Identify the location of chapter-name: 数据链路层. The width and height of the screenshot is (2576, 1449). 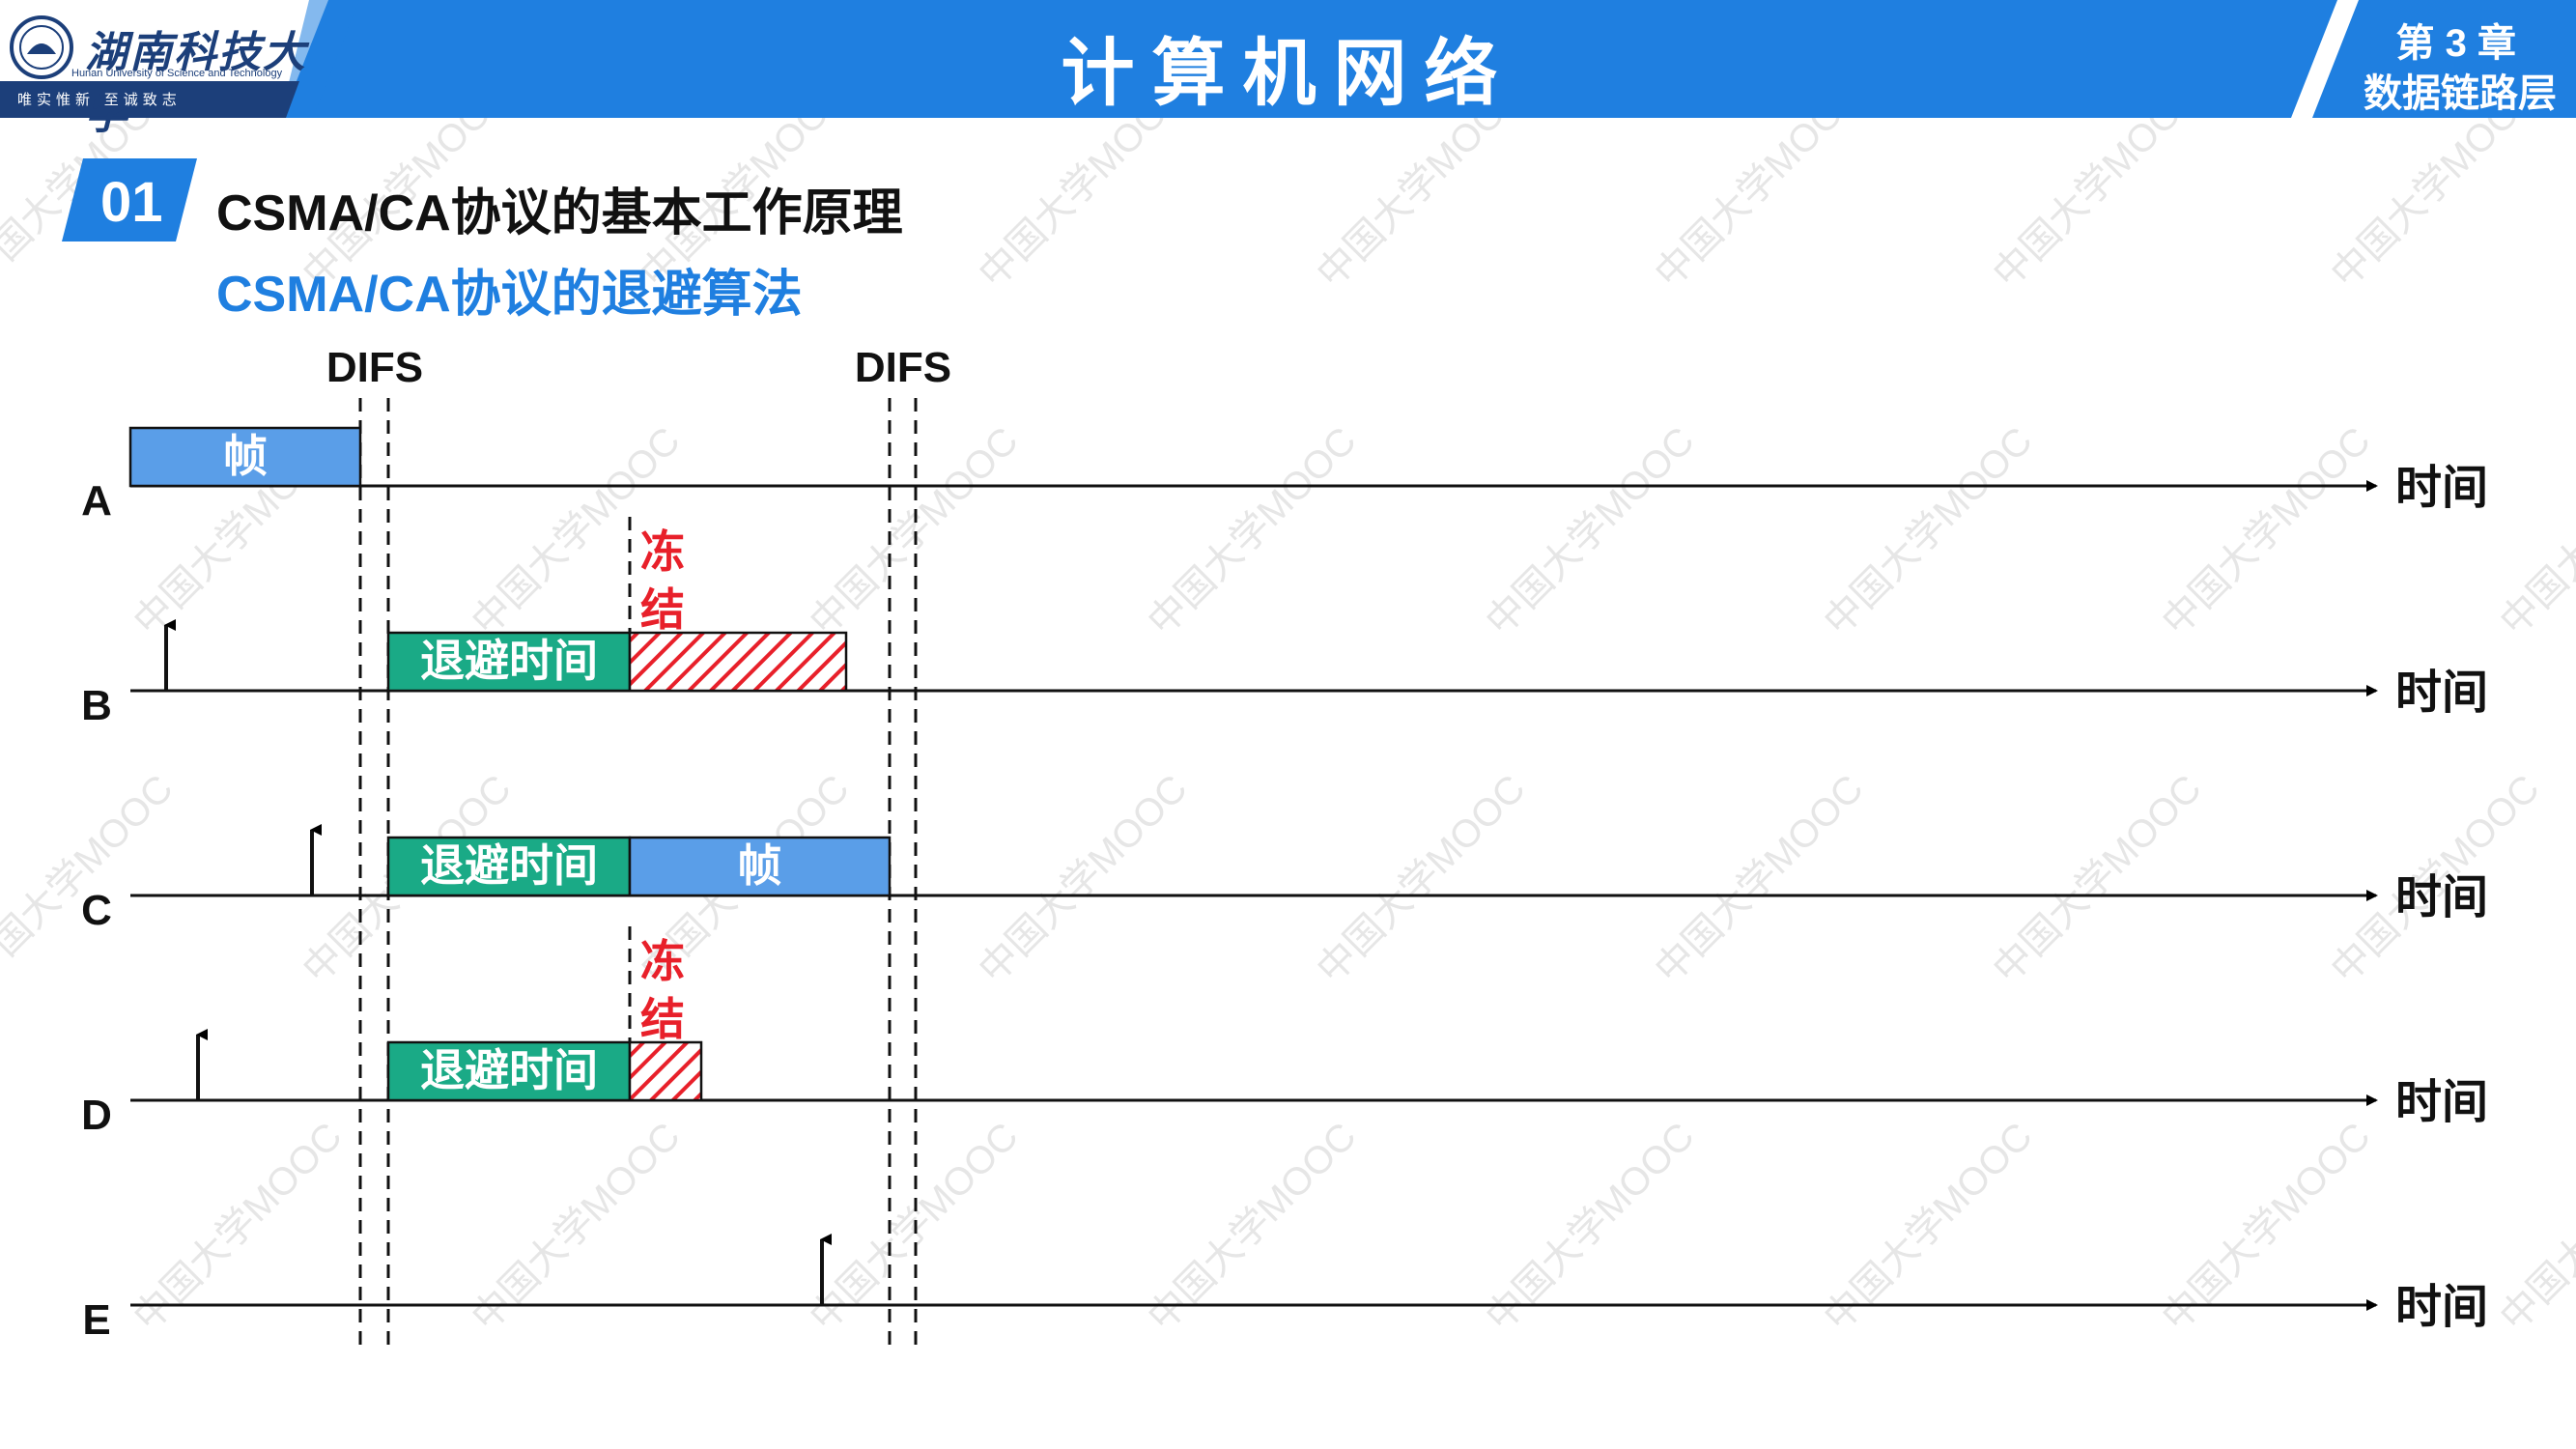
(2460, 93).